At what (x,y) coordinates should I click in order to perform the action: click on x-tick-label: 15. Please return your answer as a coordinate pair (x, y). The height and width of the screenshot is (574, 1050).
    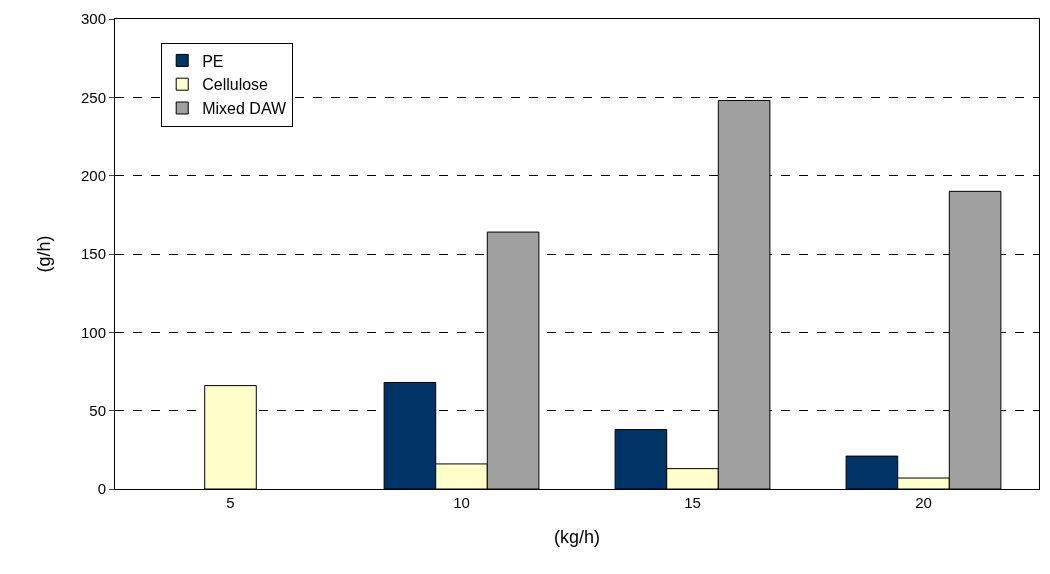
    Looking at the image, I should click on (692, 502).